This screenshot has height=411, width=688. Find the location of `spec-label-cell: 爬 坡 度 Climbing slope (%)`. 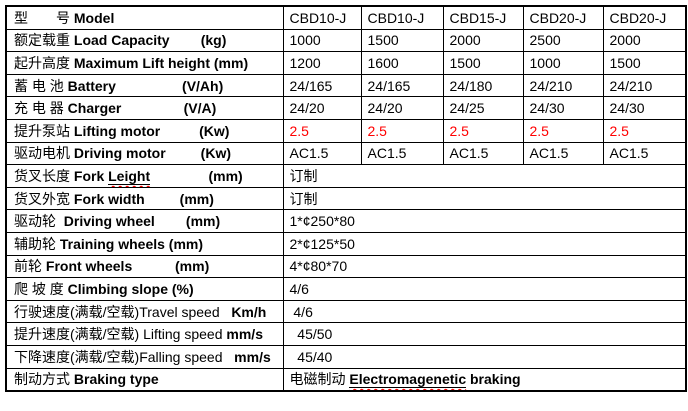

spec-label-cell: 爬 坡 度 Climbing slope (%) is located at coordinates (144, 289).